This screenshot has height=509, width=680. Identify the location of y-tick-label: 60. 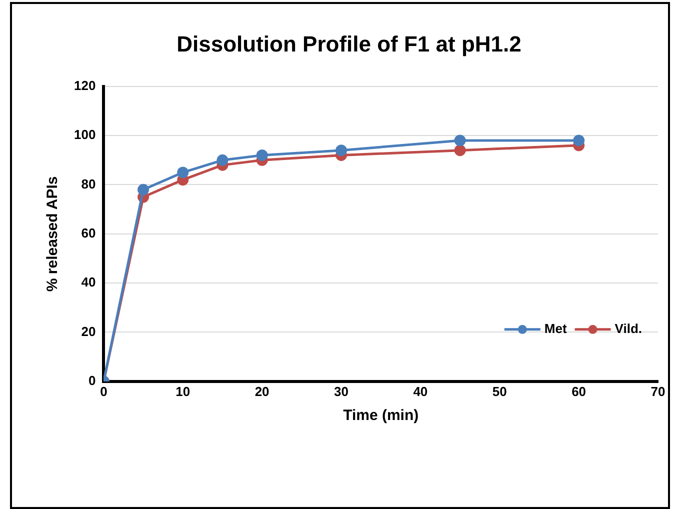
(88, 232).